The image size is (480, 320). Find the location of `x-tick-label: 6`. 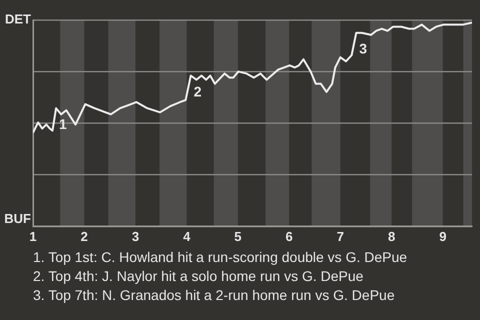

x-tick-label: 6 is located at coordinates (289, 236).